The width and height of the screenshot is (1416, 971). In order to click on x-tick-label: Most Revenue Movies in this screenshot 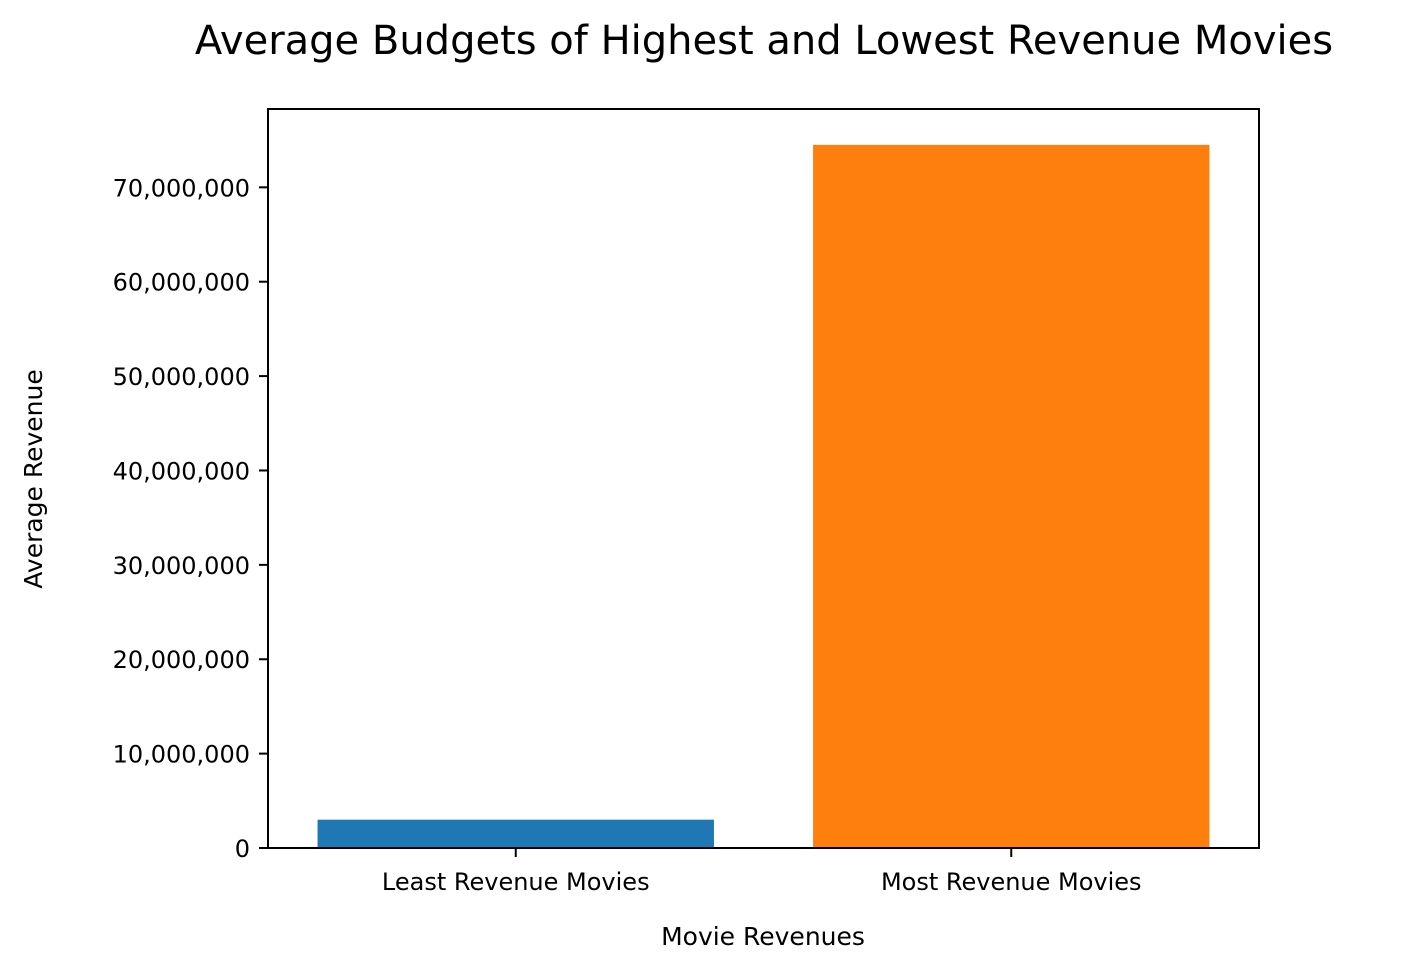, I will do `click(1011, 882)`.